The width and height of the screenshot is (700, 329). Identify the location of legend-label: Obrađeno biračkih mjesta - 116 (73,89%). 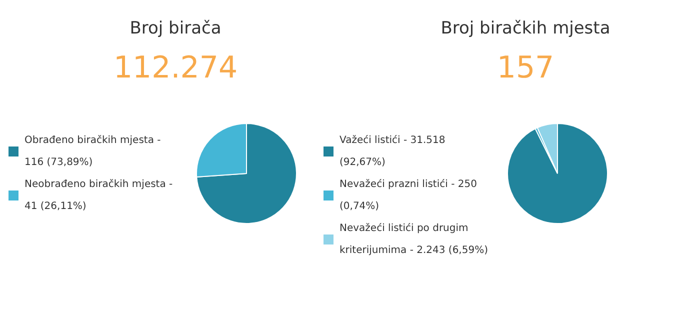
(93, 151).